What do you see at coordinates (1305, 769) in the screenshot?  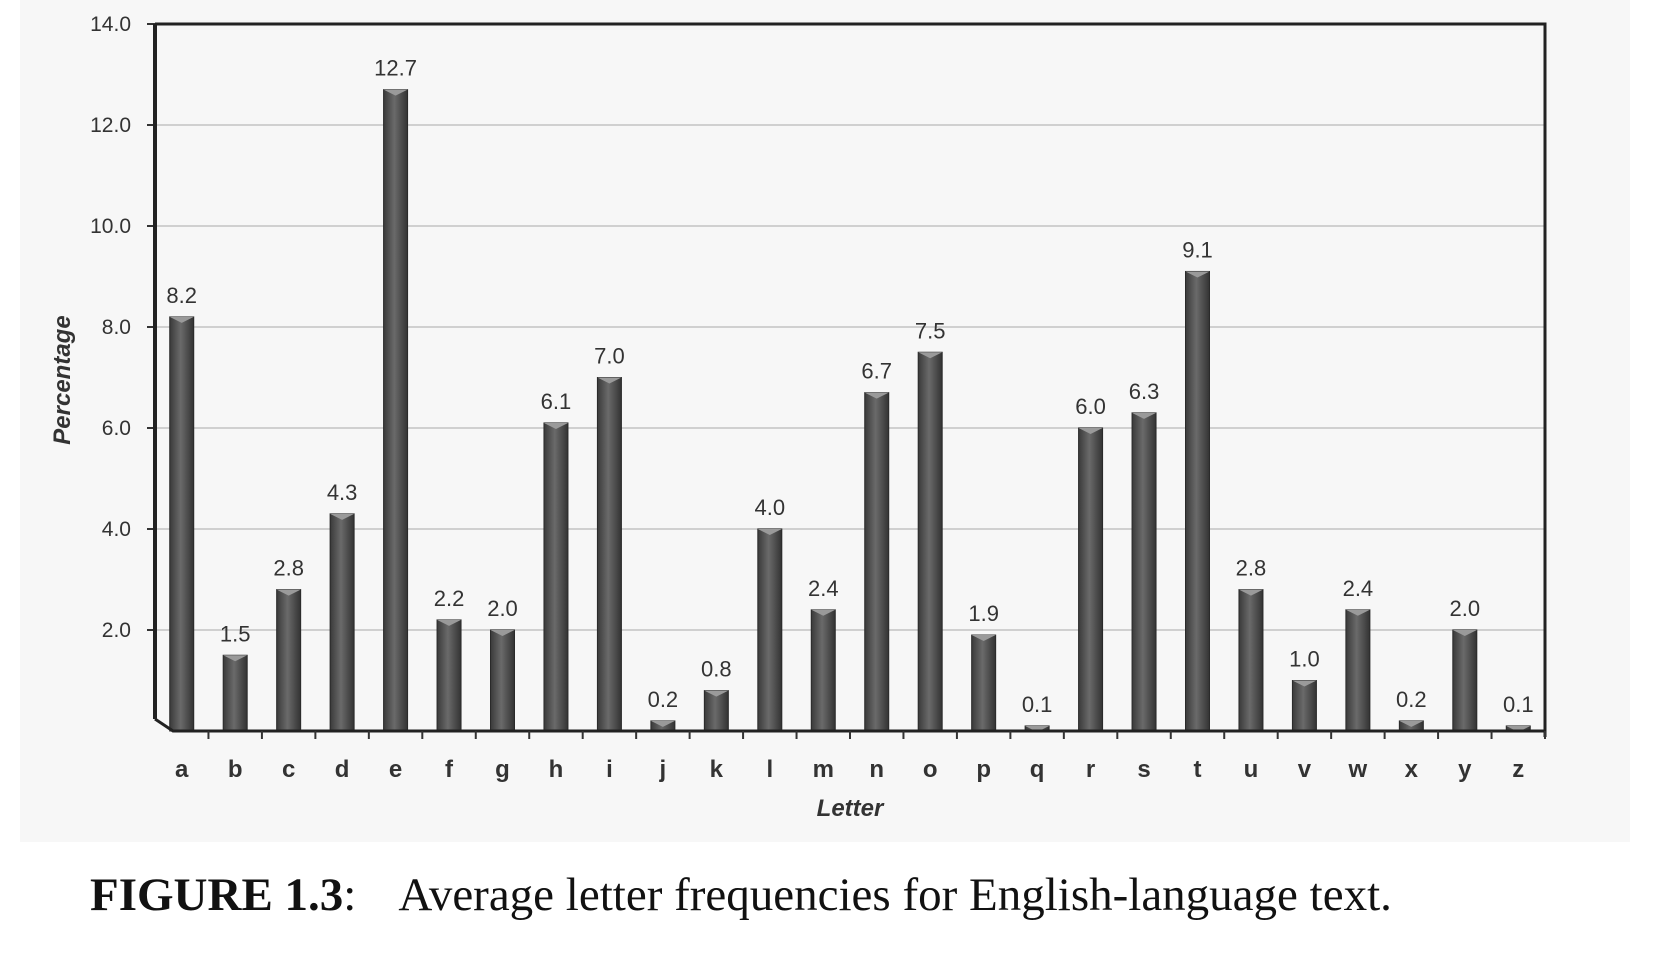 I see `x-tick-label: v` at bounding box center [1305, 769].